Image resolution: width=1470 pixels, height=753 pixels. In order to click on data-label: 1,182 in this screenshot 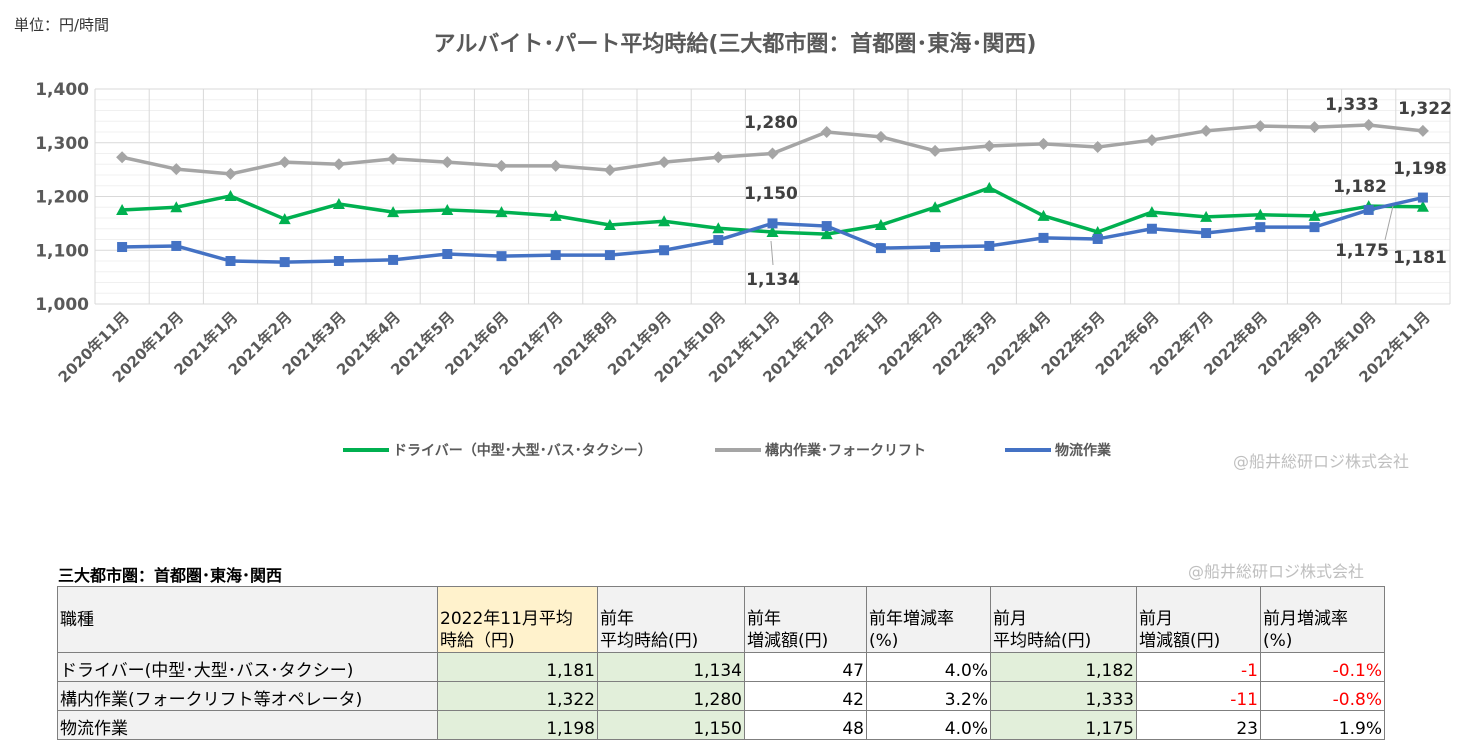, I will do `click(1360, 187)`.